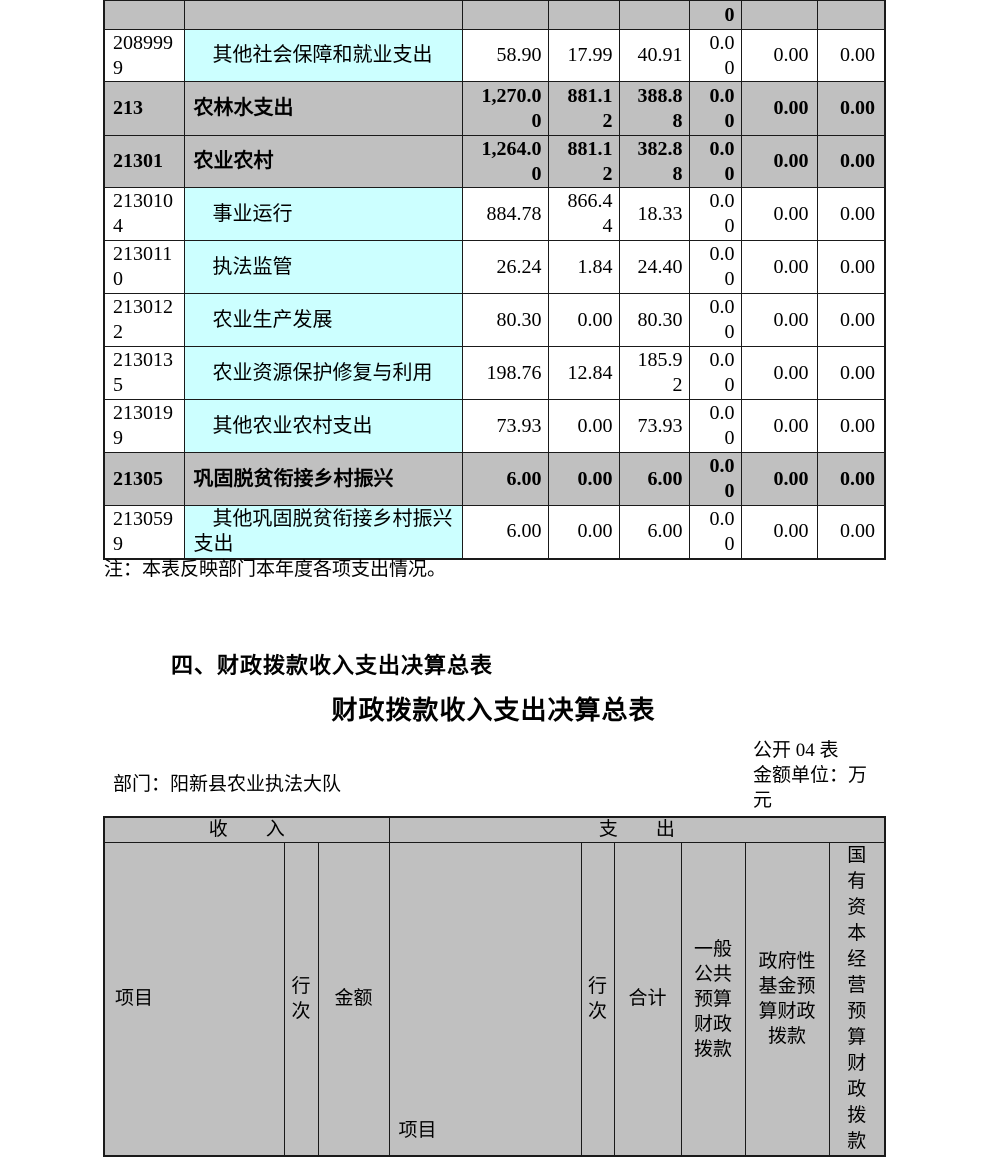 The width and height of the screenshot is (1000, 1169). Describe the element at coordinates (857, 999) in the screenshot. I see `state-capital-budget-header: 国有资本经营预算财政拨款` at that location.